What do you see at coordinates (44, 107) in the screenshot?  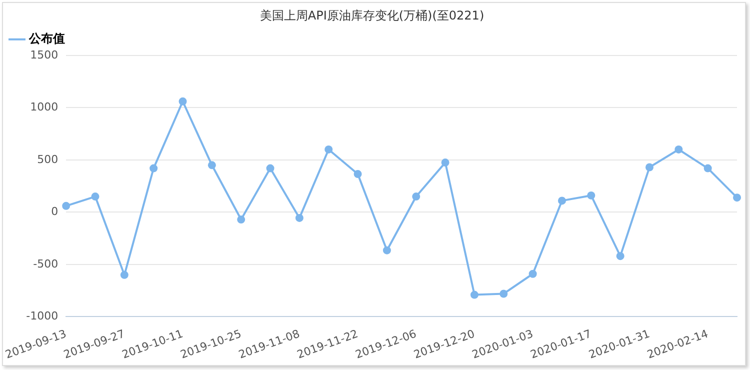 I see `y-tick-label: 1000` at bounding box center [44, 107].